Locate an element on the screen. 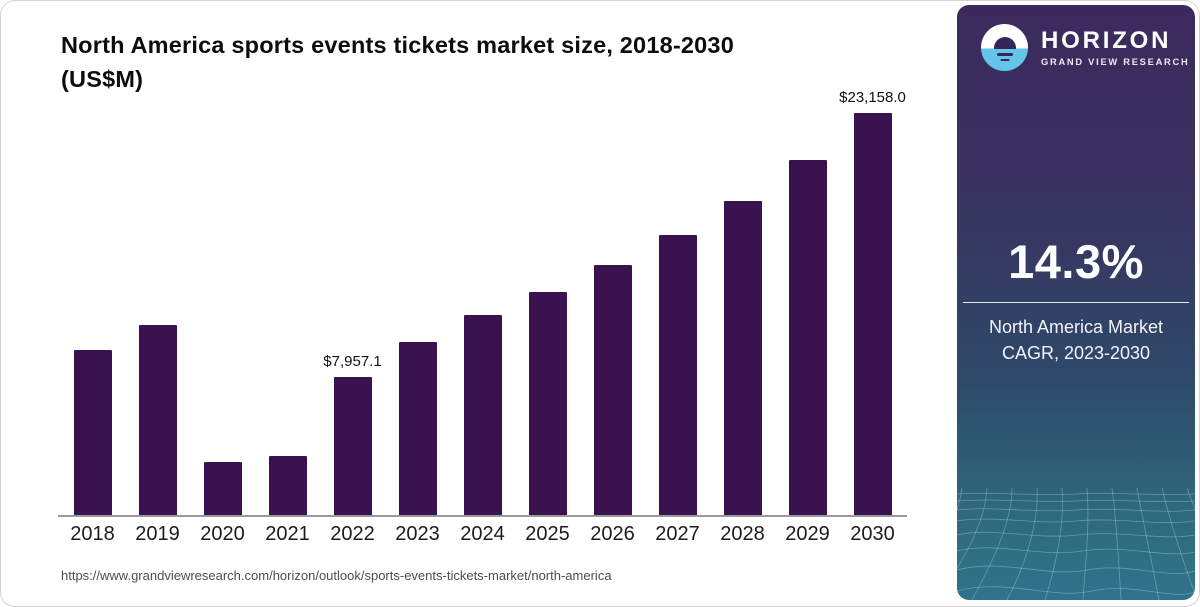 Image resolution: width=1200 pixels, height=607 pixels. bar-column-2028 is located at coordinates (742, 258).